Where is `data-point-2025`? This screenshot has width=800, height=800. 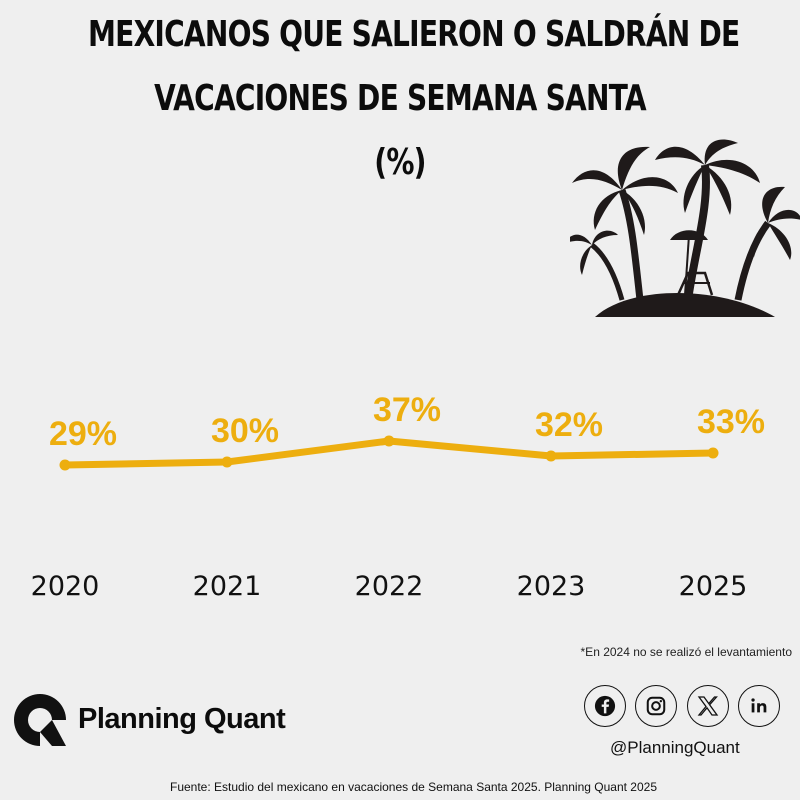 data-point-2025 is located at coordinates (713, 453).